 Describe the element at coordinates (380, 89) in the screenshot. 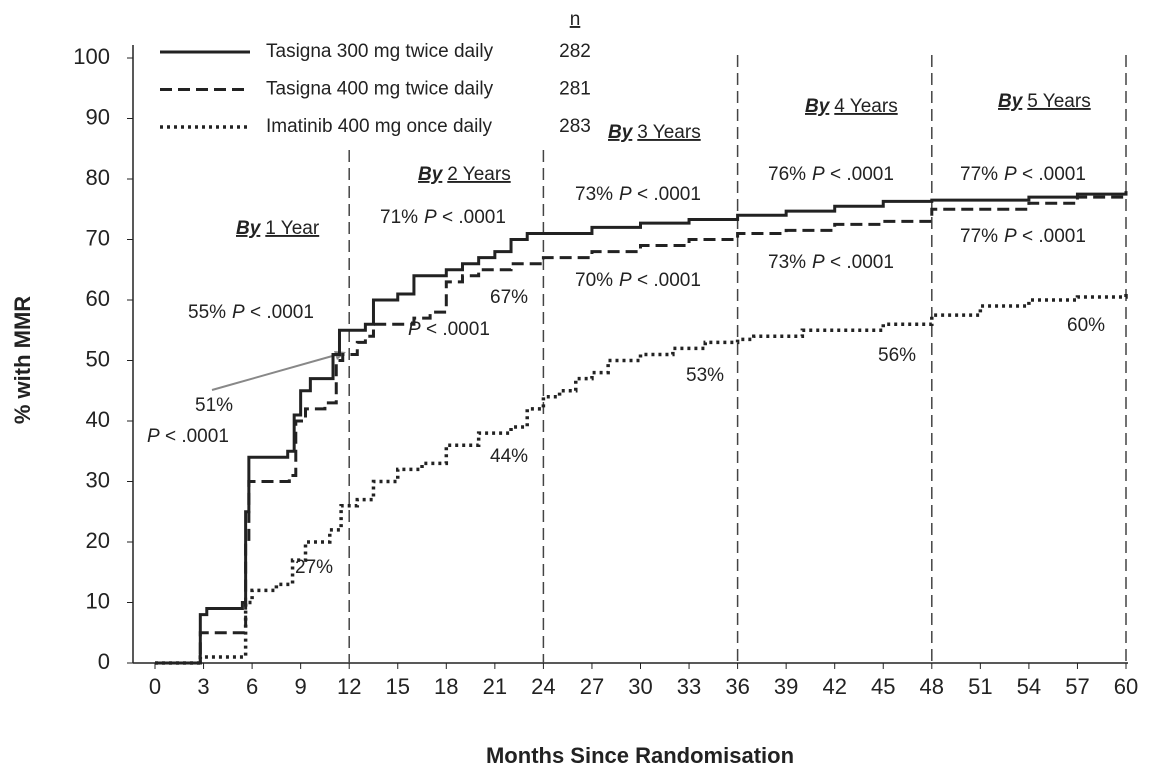

I see `legend-label: Tasigna 400 mg twice daily` at that location.